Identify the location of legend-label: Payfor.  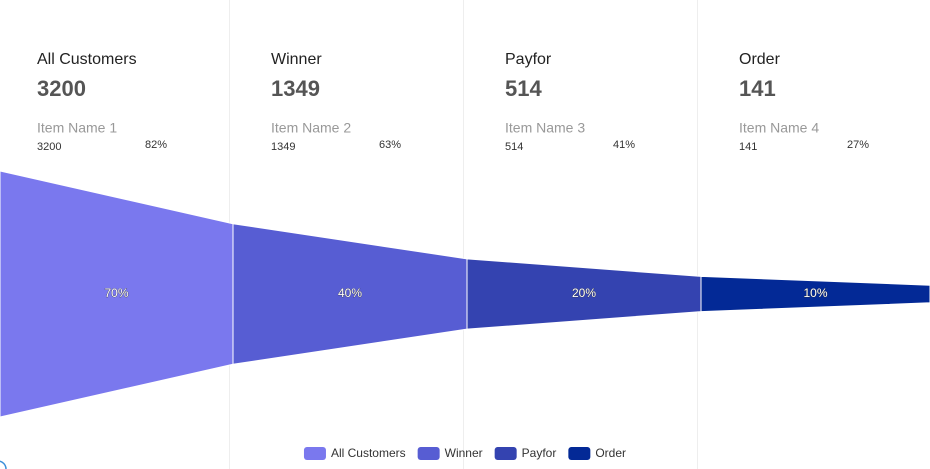
(539, 453).